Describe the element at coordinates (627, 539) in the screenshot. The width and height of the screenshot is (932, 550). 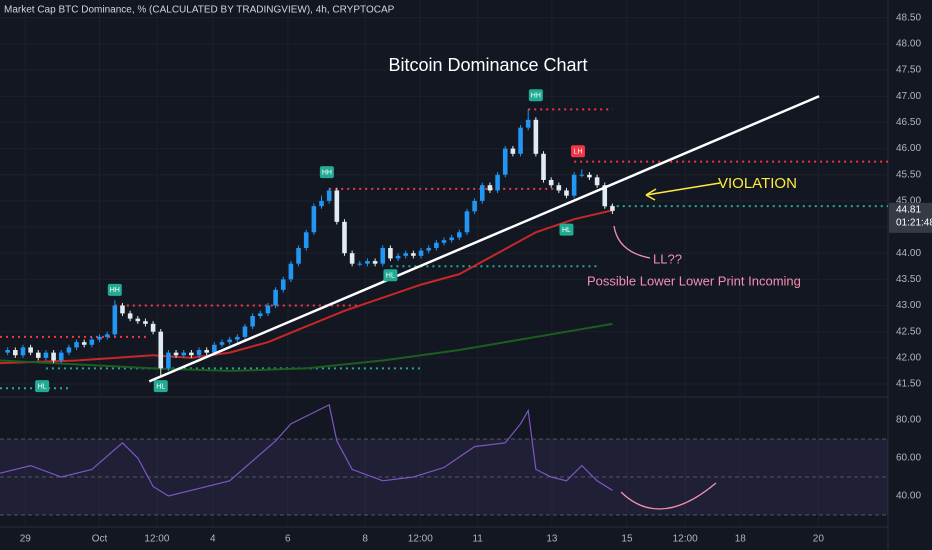
I see `x-tick-label: 15` at that location.